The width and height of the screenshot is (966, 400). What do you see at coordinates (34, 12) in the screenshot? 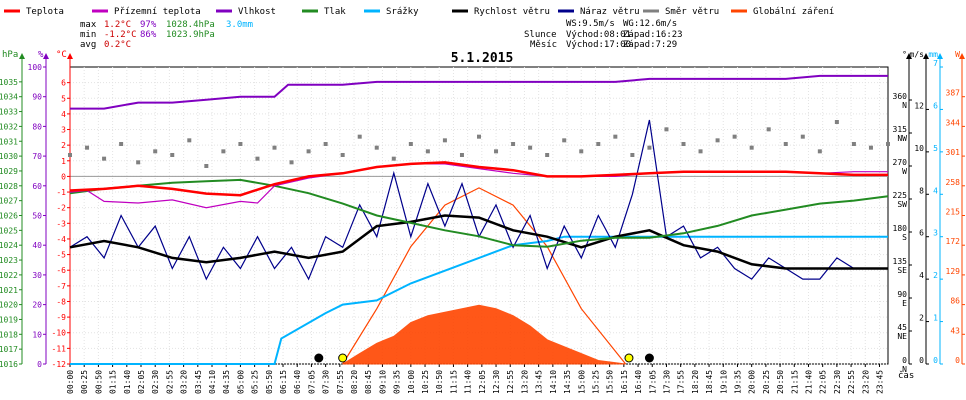
I see `legend-item: Teplota` at bounding box center [34, 12].